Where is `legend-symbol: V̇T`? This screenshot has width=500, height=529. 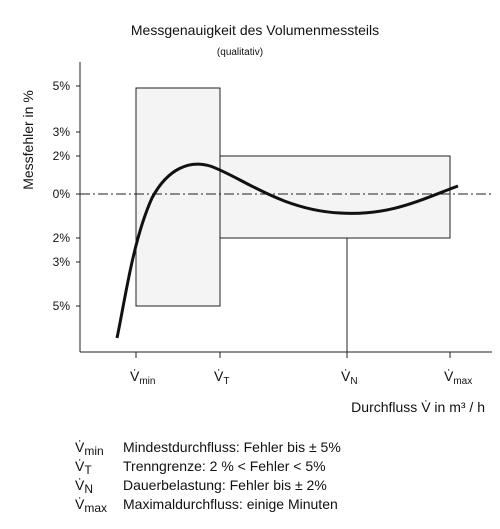
legend-symbol: V̇T is located at coordinates (83, 467).